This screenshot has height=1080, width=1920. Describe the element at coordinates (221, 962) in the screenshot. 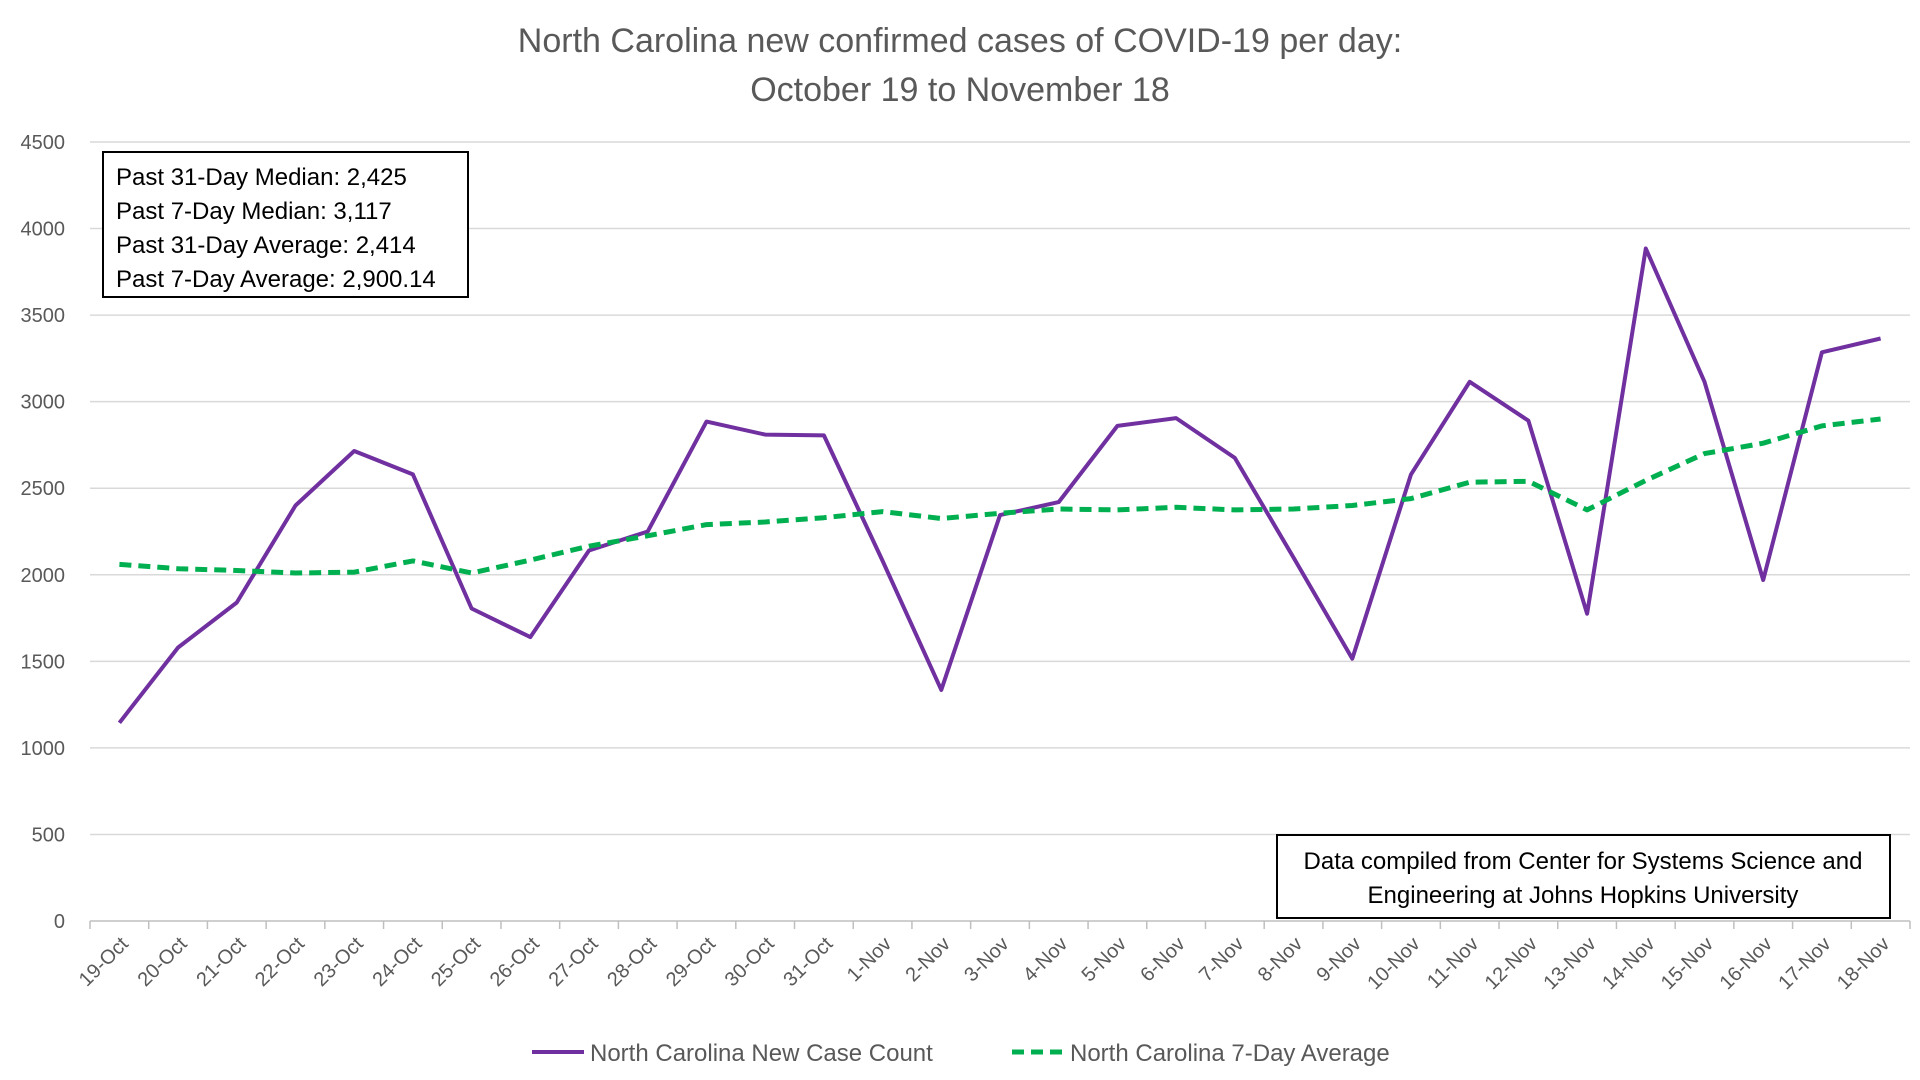

I see `x-tick-label: 21-Oct` at that location.